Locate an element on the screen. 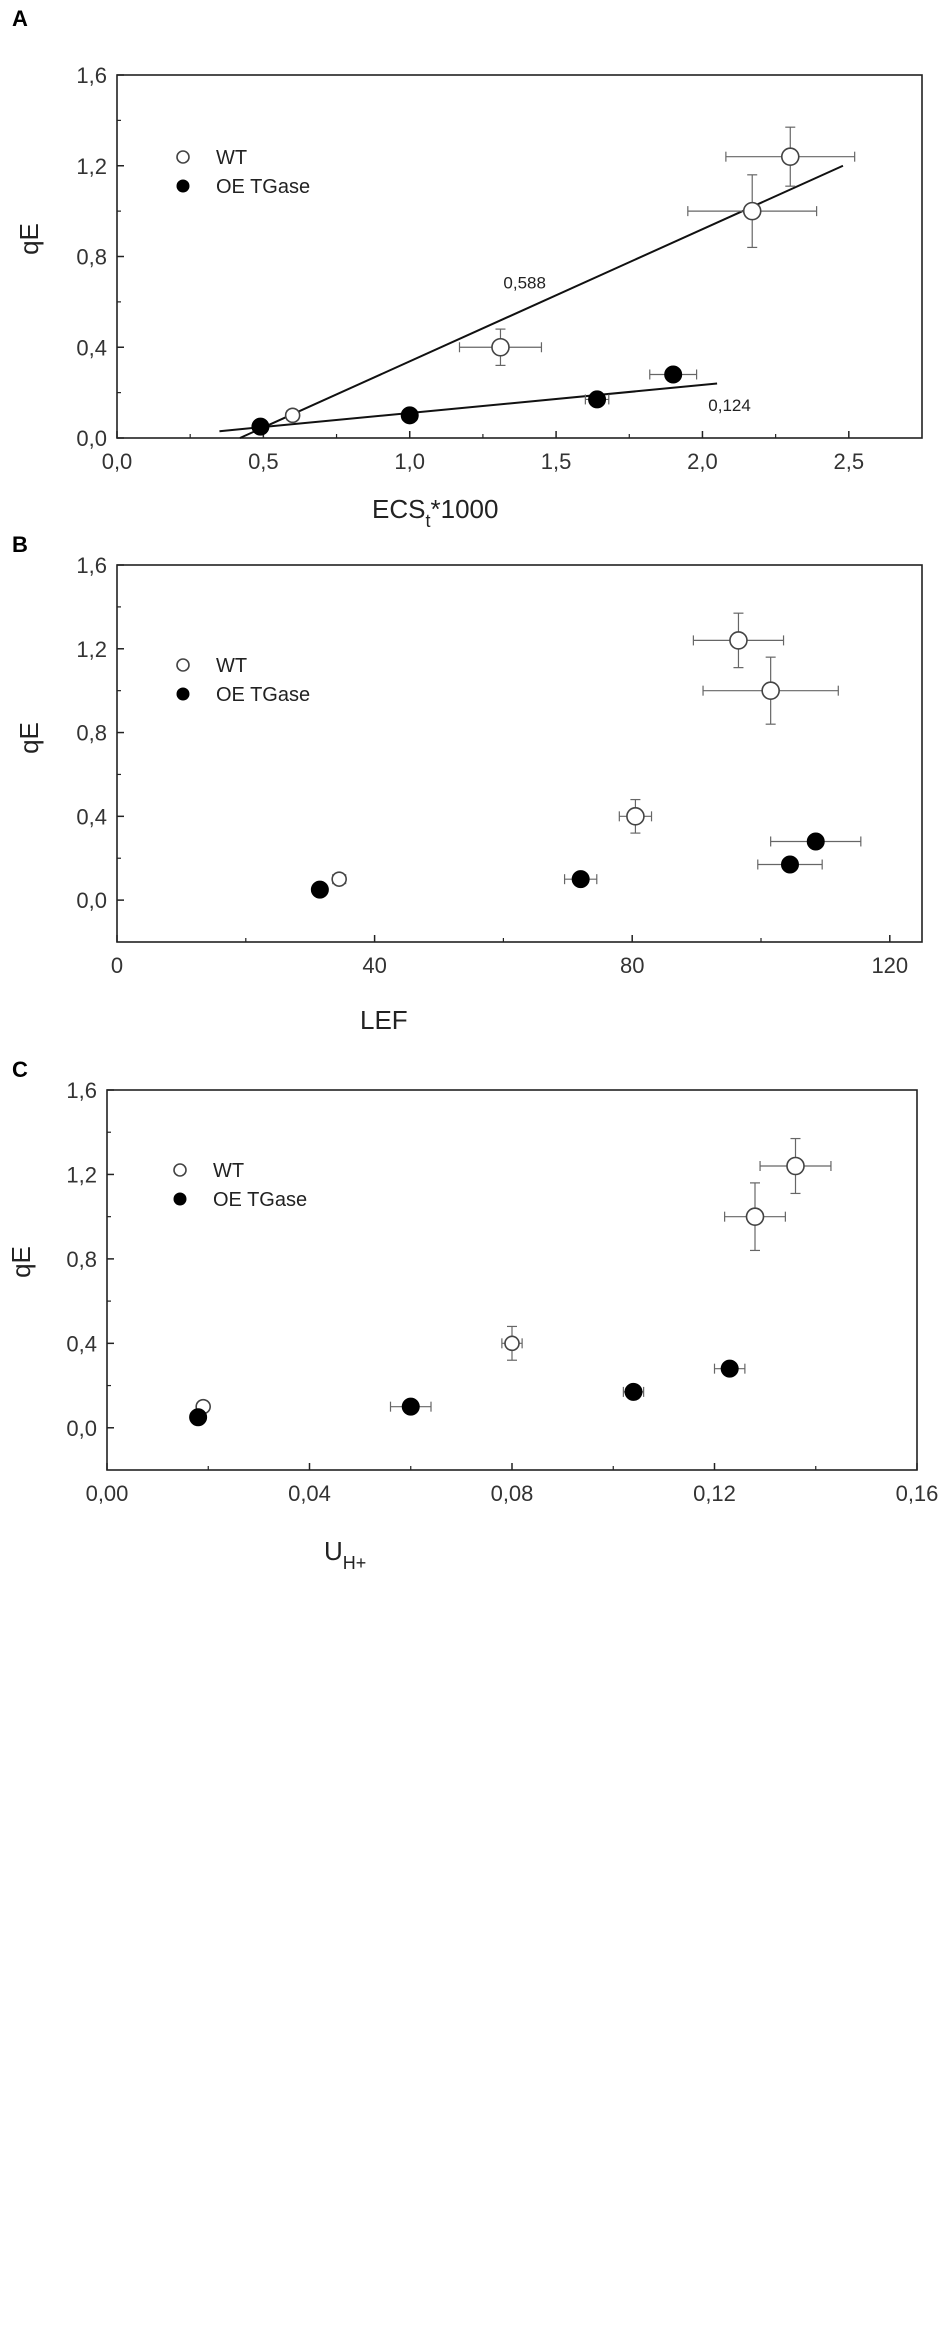 This screenshot has height=2335, width=950. x-tick-label: 80 is located at coordinates (632, 965).